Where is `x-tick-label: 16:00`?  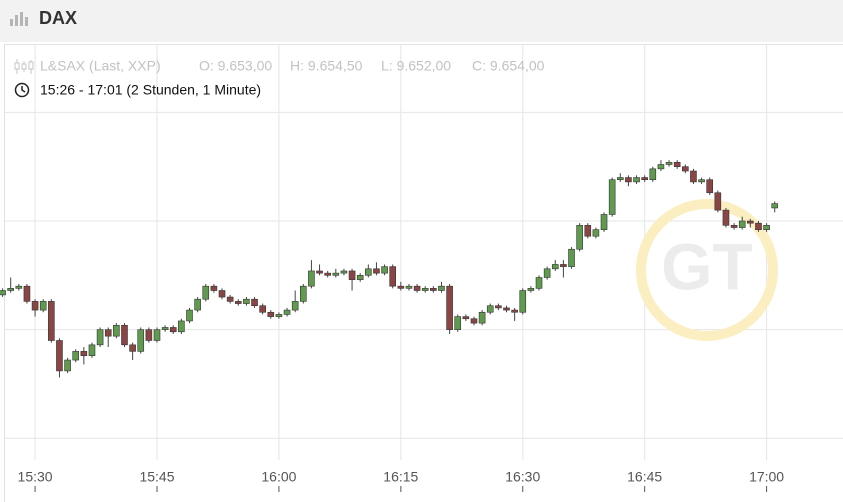
x-tick-label: 16:00 is located at coordinates (278, 477).